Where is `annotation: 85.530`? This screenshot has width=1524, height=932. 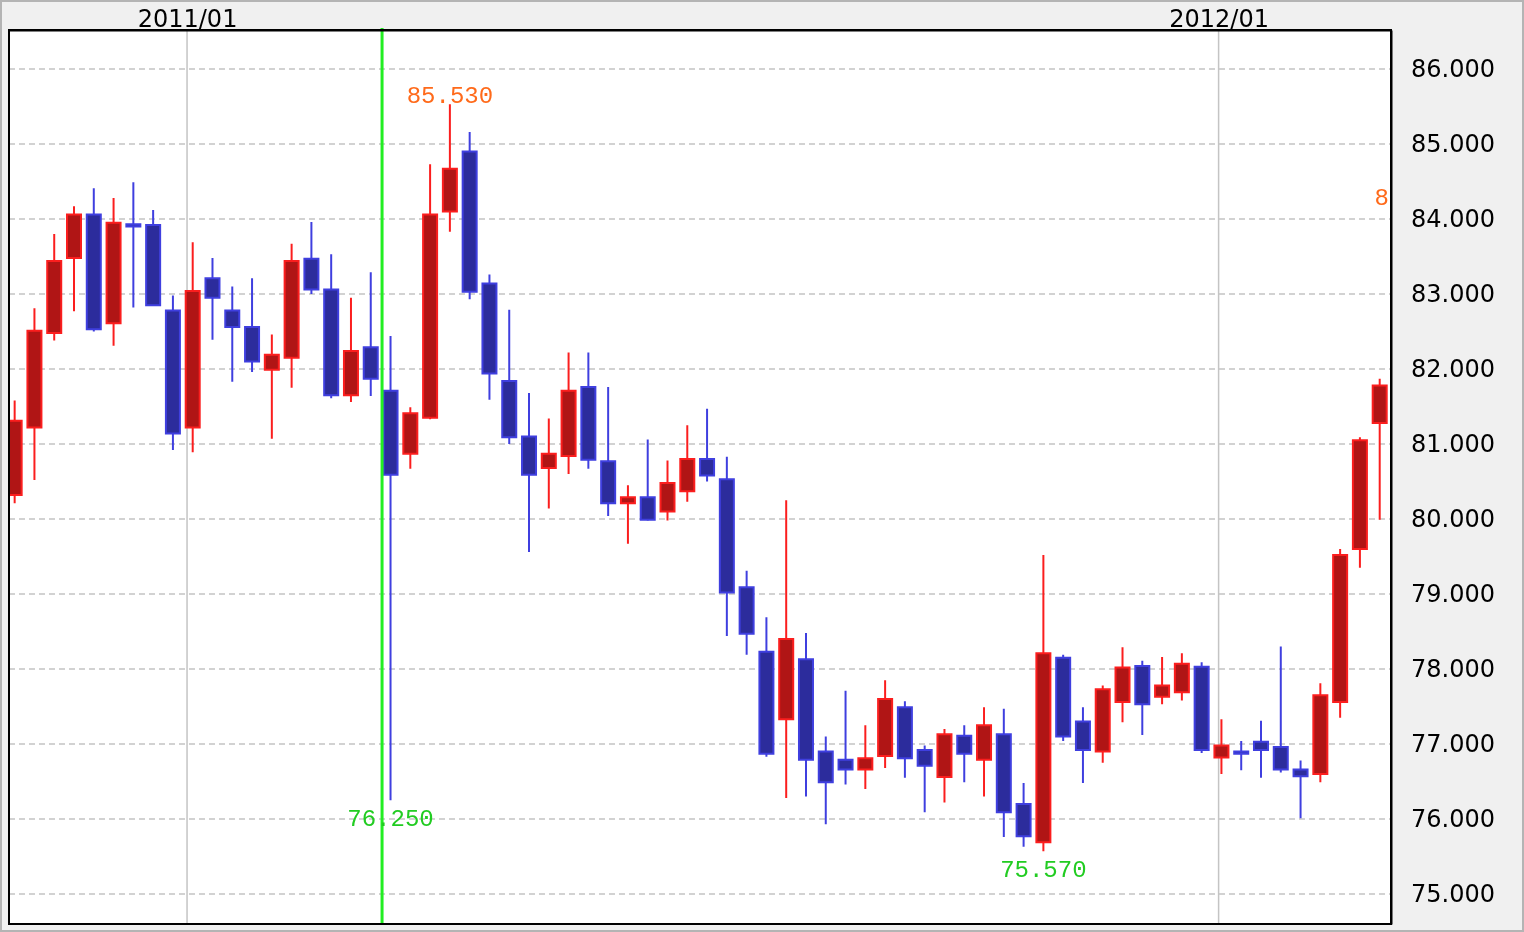
annotation: 85.530 is located at coordinates (450, 97).